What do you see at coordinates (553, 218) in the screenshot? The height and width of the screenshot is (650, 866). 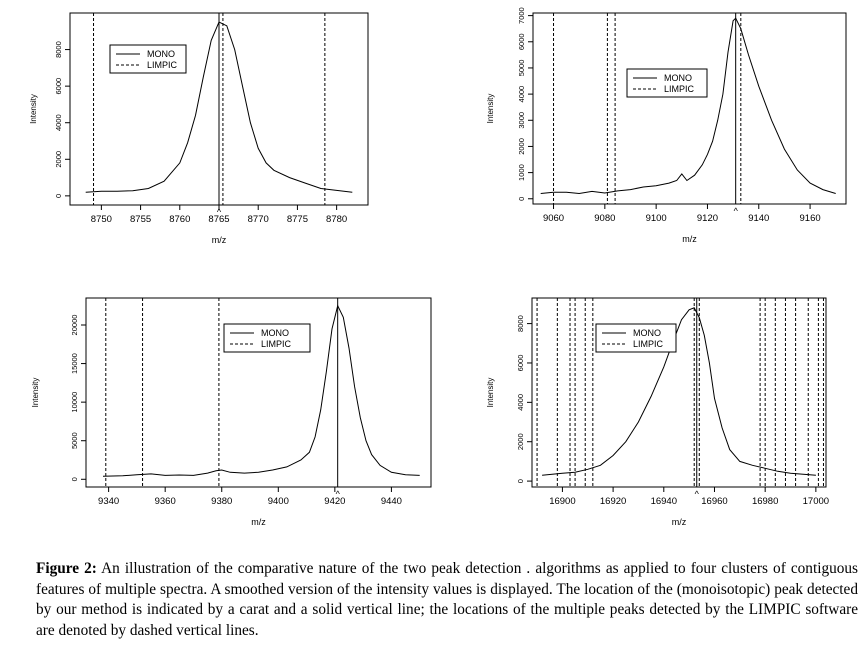 I see `x-tick-label: 9060` at bounding box center [553, 218].